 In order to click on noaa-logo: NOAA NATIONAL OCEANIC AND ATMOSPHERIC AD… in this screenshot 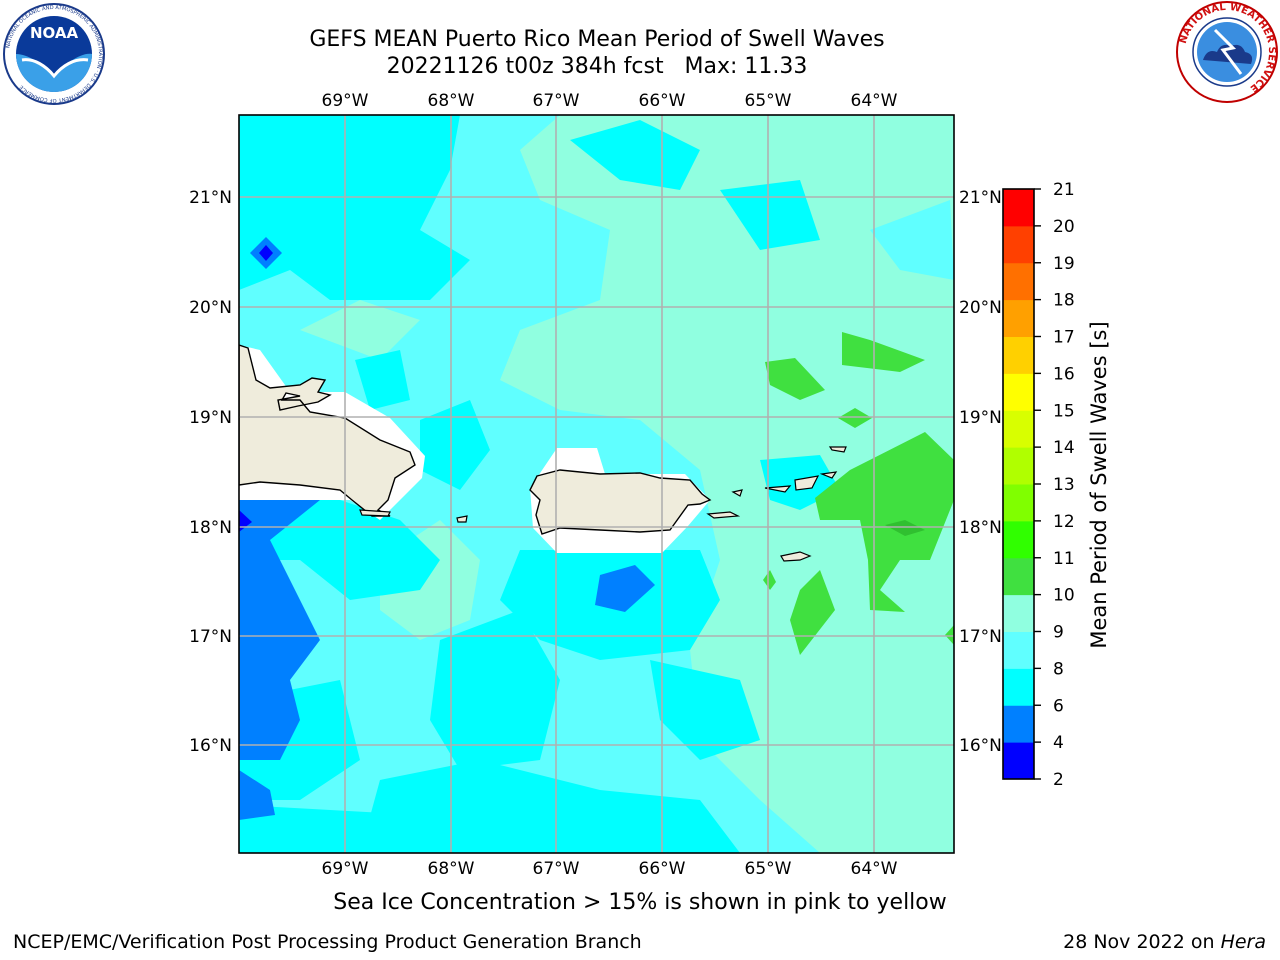, I will do `click(54, 54)`.